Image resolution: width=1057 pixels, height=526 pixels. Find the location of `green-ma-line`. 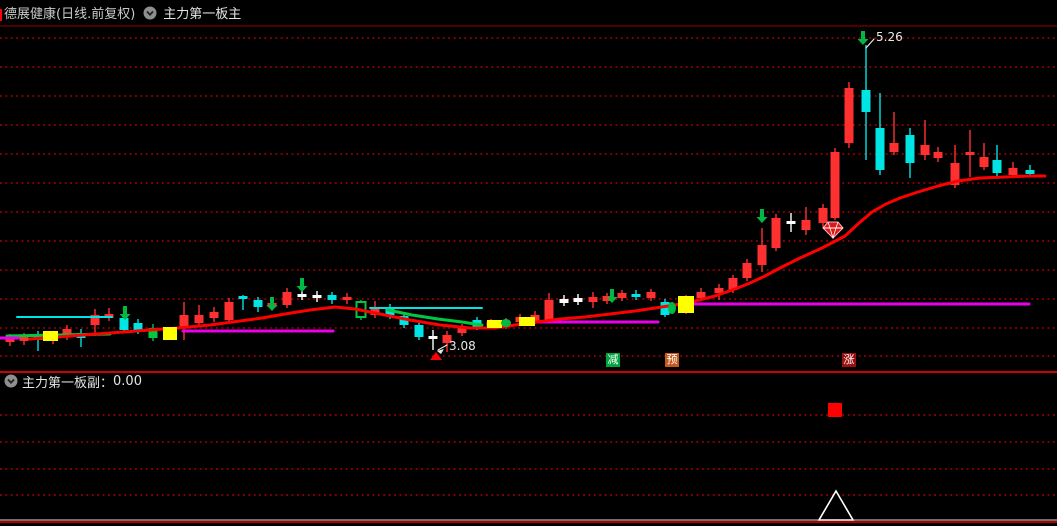

green-ma-line is located at coordinates (435, 317).